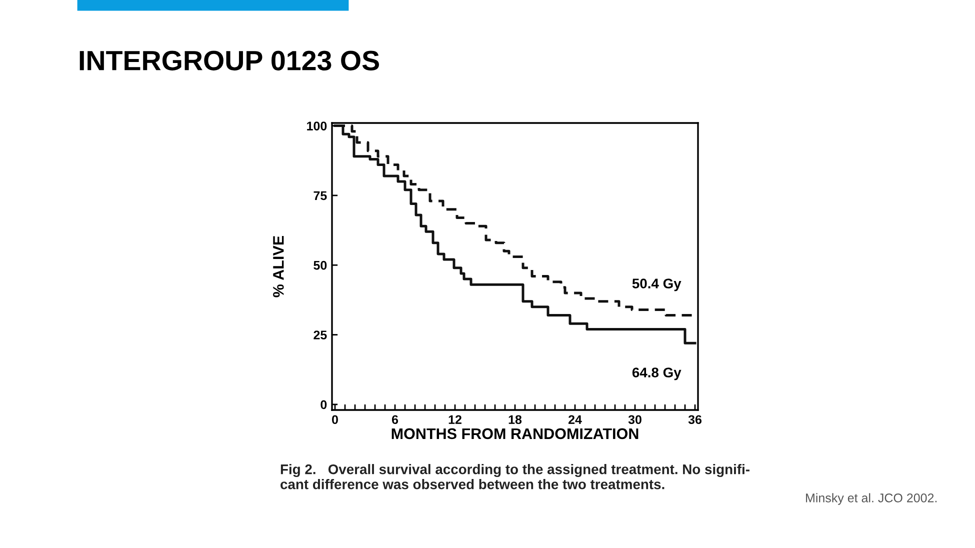  What do you see at coordinates (871, 499) in the screenshot?
I see `text: Minsky et al. JCO 2002.` at bounding box center [871, 499].